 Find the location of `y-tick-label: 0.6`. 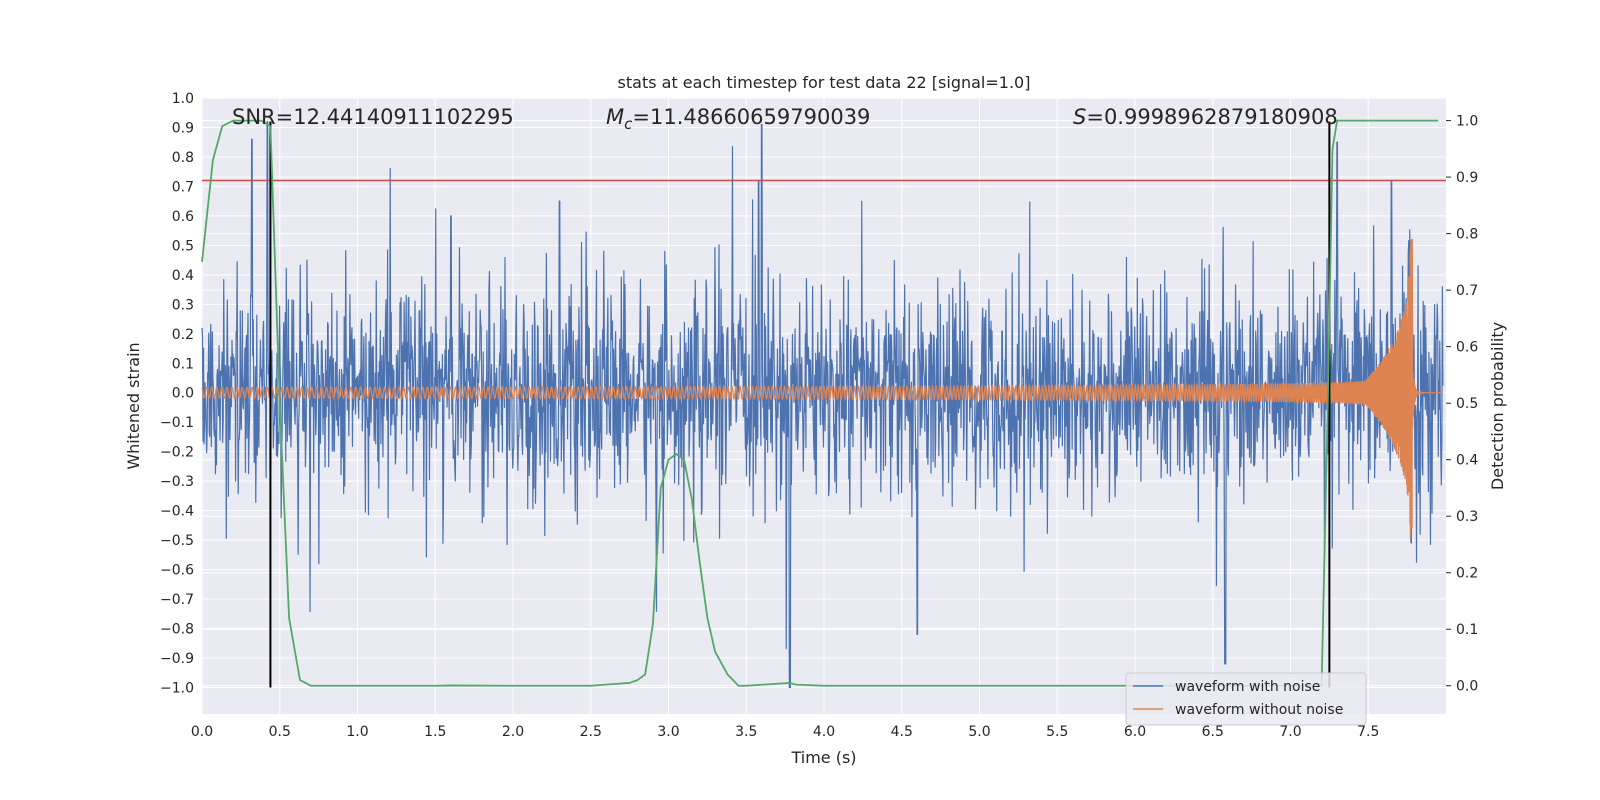

y-tick-label: 0.6 is located at coordinates (183, 217).